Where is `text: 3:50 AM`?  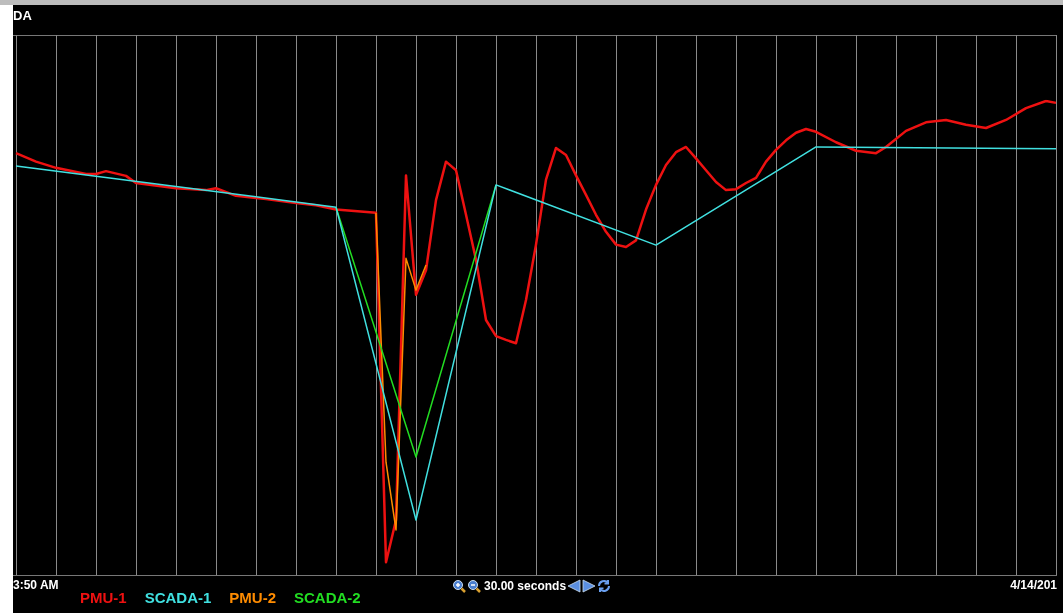 text: 3:50 AM is located at coordinates (36, 585).